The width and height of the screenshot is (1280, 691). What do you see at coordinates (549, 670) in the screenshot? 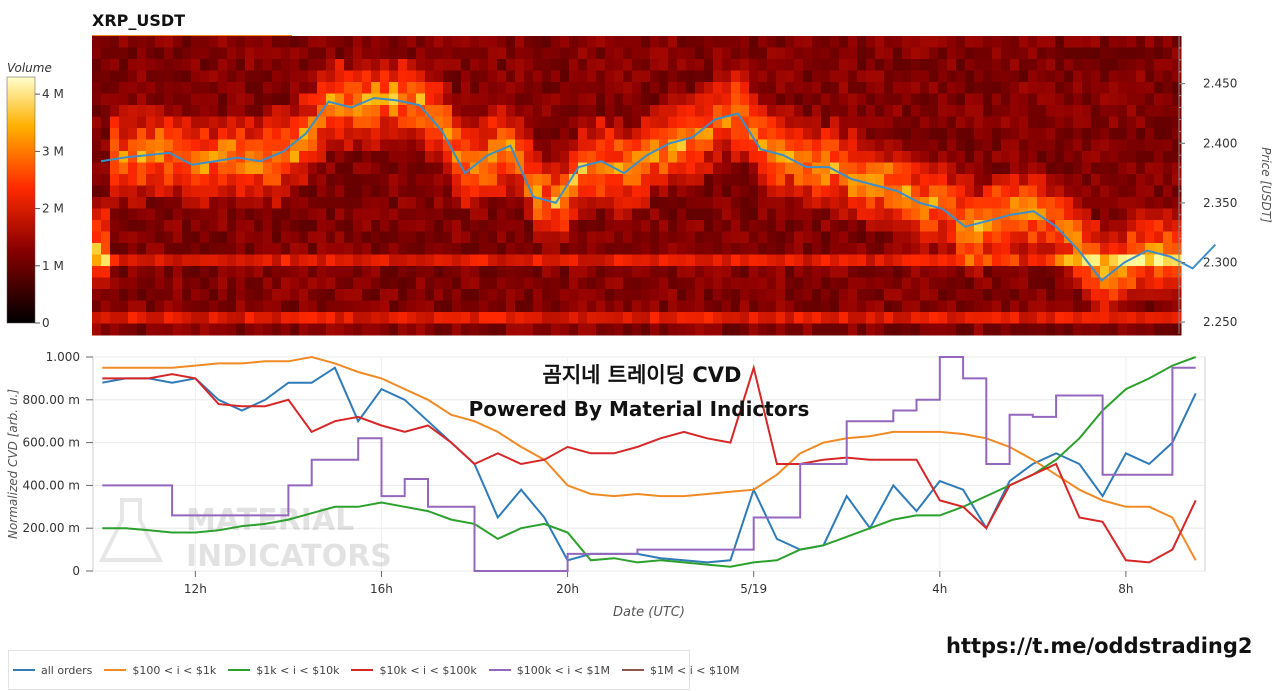
I see `legend-item: $100k < i < $1M` at bounding box center [549, 670].